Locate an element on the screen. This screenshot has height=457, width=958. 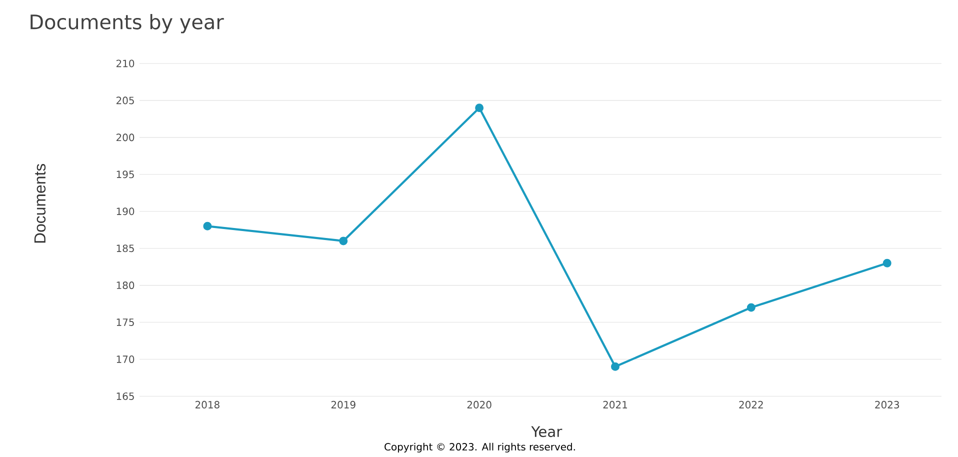
y-tick-label: 200 is located at coordinates (125, 138).